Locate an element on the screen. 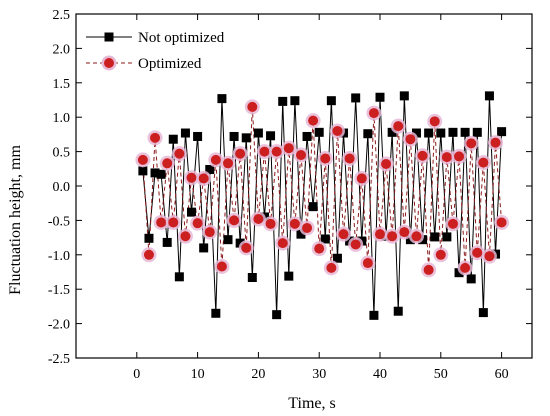 The image size is (550, 416). x-tick-label: 0 is located at coordinates (136, 374).